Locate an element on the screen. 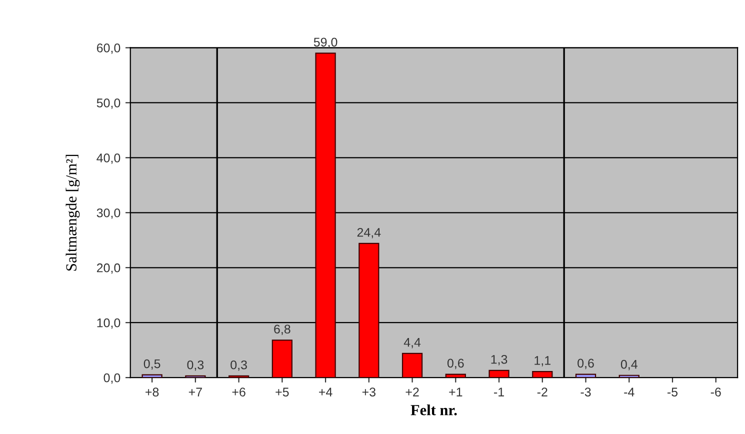  data-label: 6,8 is located at coordinates (282, 330).